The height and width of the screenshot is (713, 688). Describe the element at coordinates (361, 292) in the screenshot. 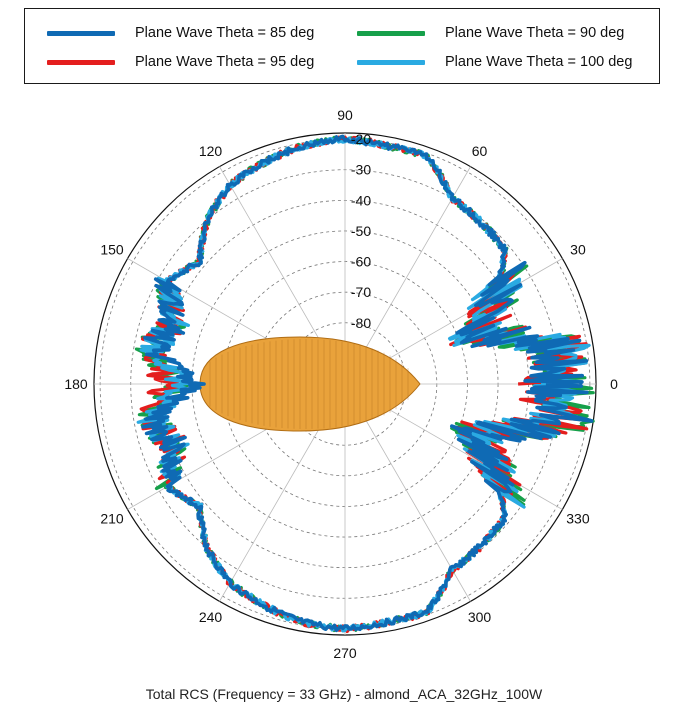

I see `radial-tick-label: -70` at that location.